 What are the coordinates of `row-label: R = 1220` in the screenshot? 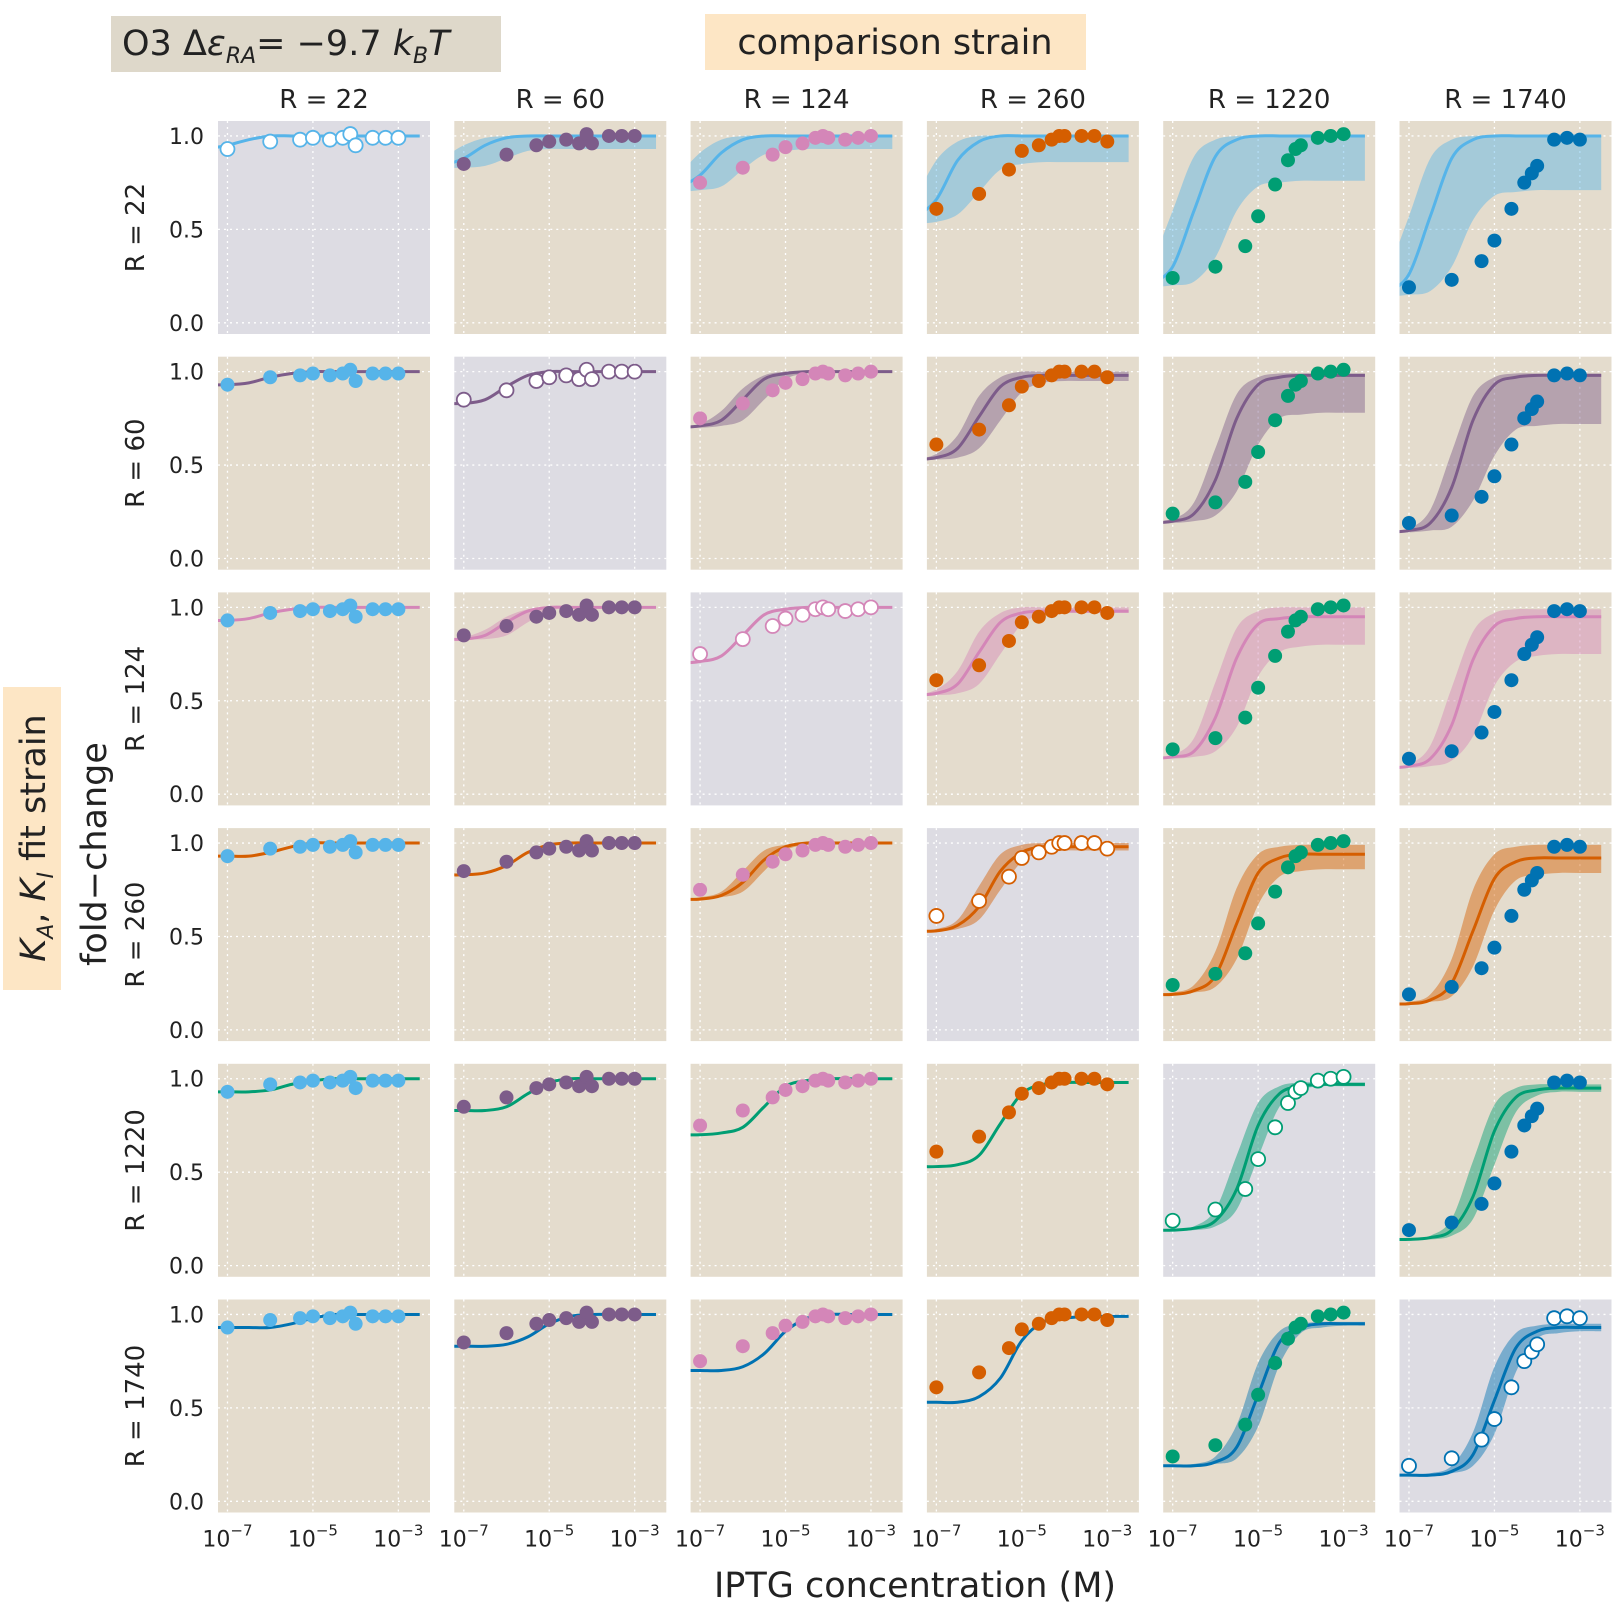 It's located at (136, 1170).